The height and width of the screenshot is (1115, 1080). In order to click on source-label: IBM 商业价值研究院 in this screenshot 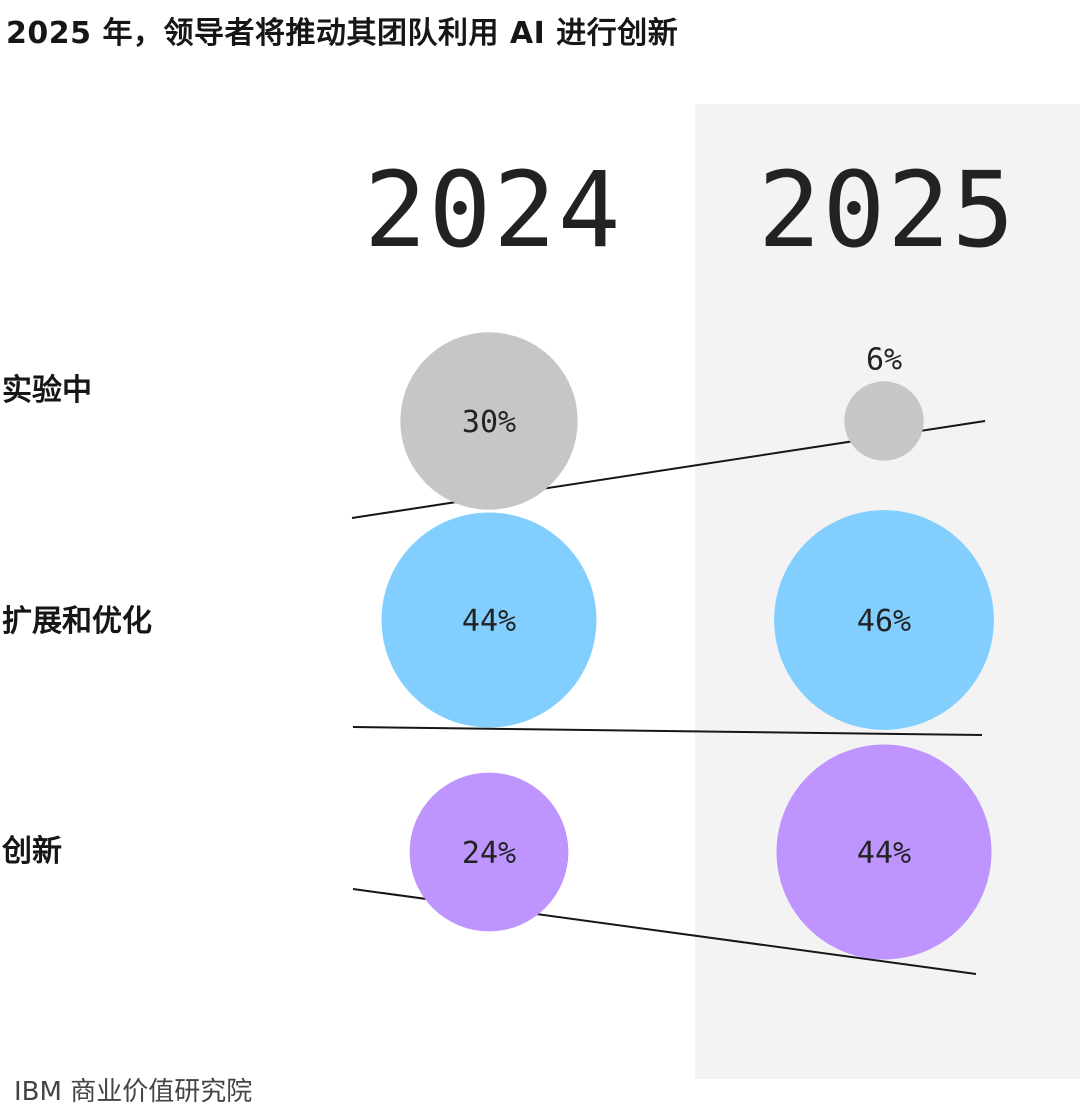, I will do `click(133, 1092)`.